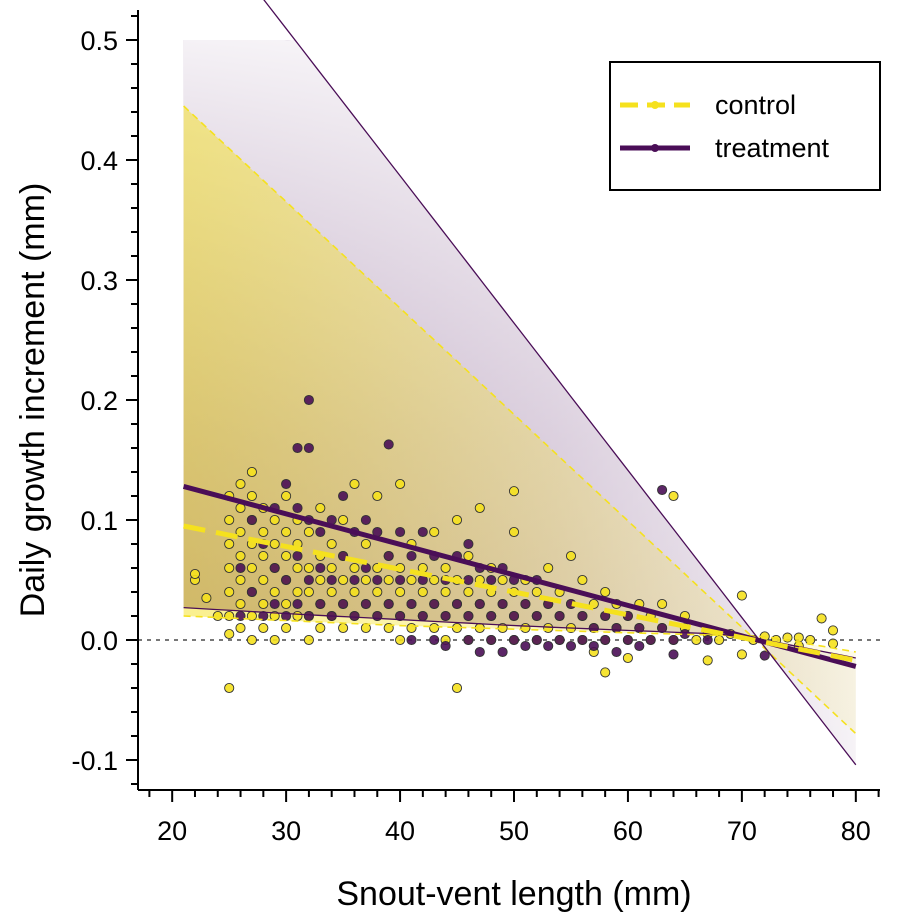 This screenshot has width=900, height=922. Describe the element at coordinates (514, 818) in the screenshot. I see `x-ticks: 20 30 40 50 60 70 80` at that location.